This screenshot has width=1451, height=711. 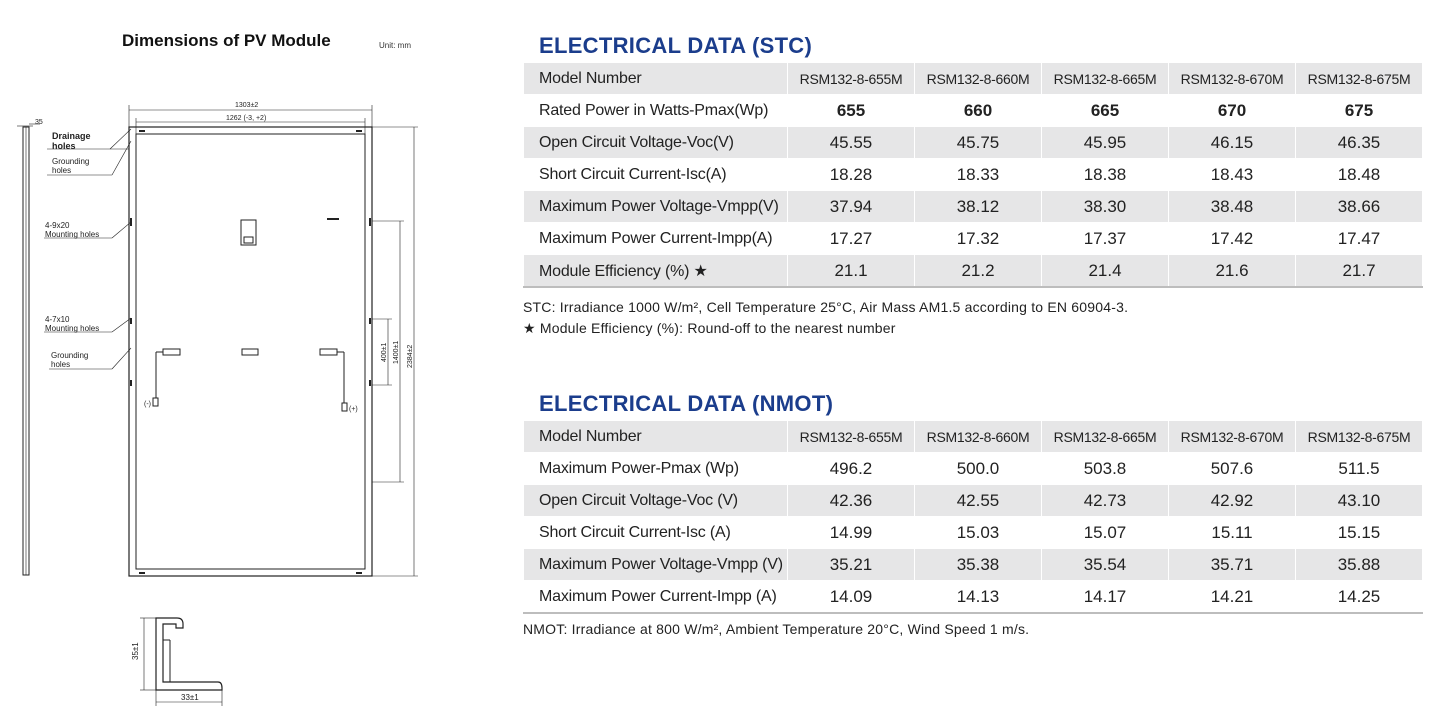 I want to click on frame-cross-section: 35±1 33±1, so click(x=177, y=661).